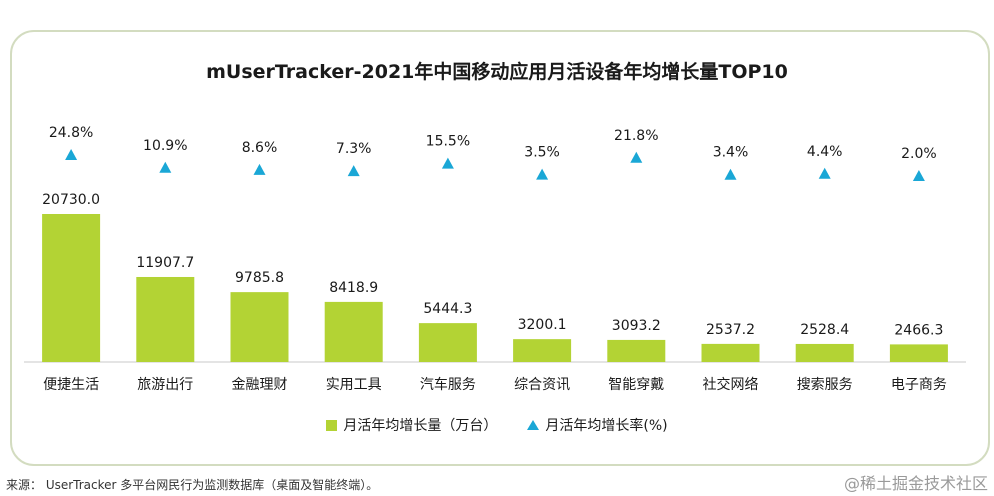 The image size is (994, 496). I want to click on legend-label-bar: 月活年均增长量（万台）, so click(420, 426).